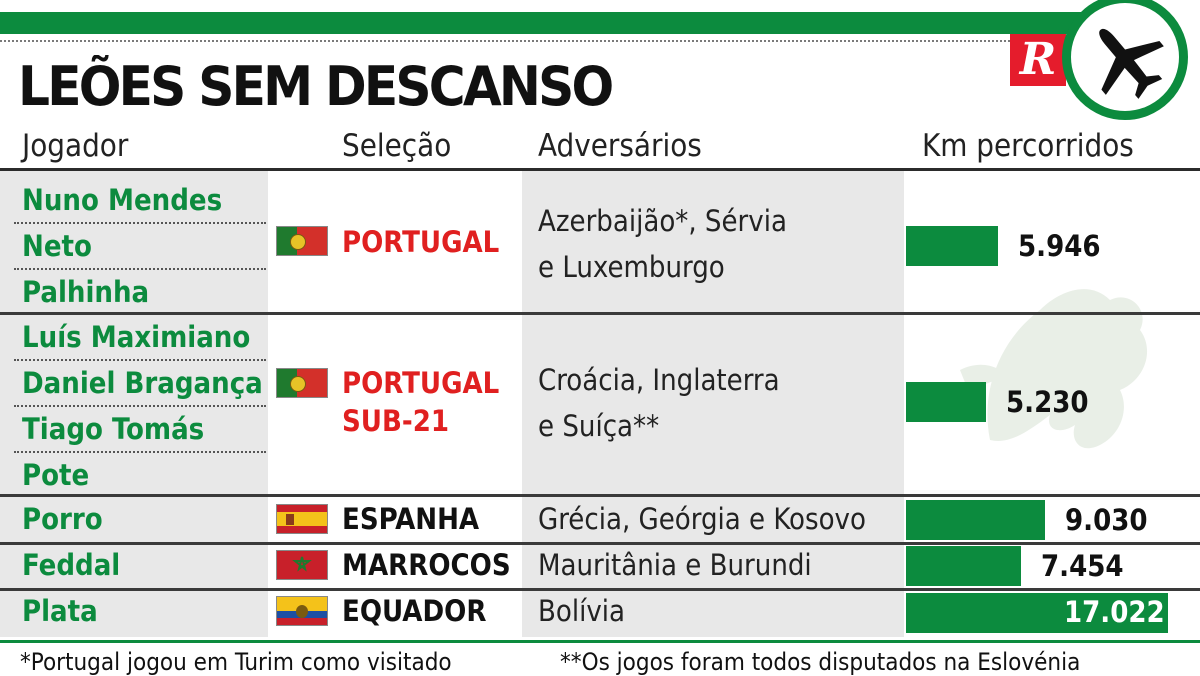  I want to click on player-name: Daniel Bragança, so click(142, 383).